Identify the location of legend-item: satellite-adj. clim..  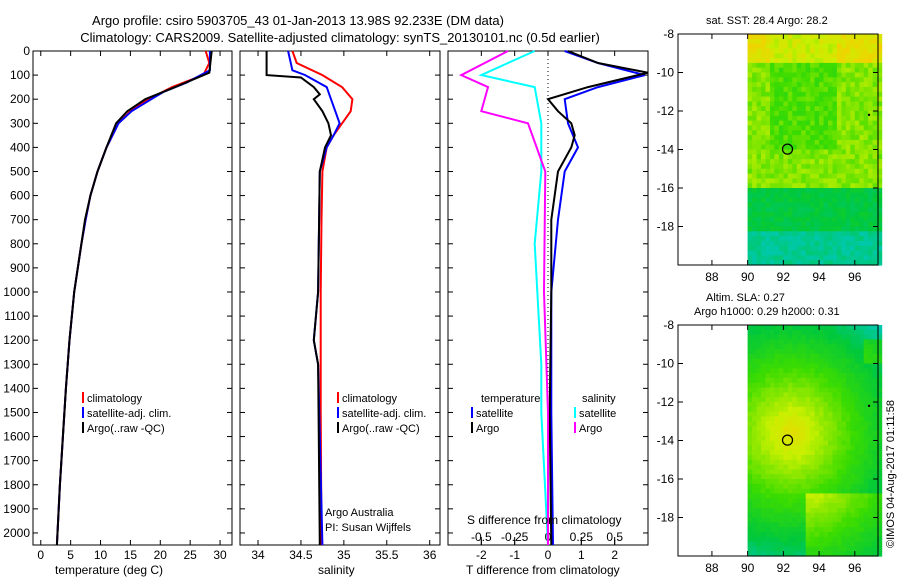
(384, 414).